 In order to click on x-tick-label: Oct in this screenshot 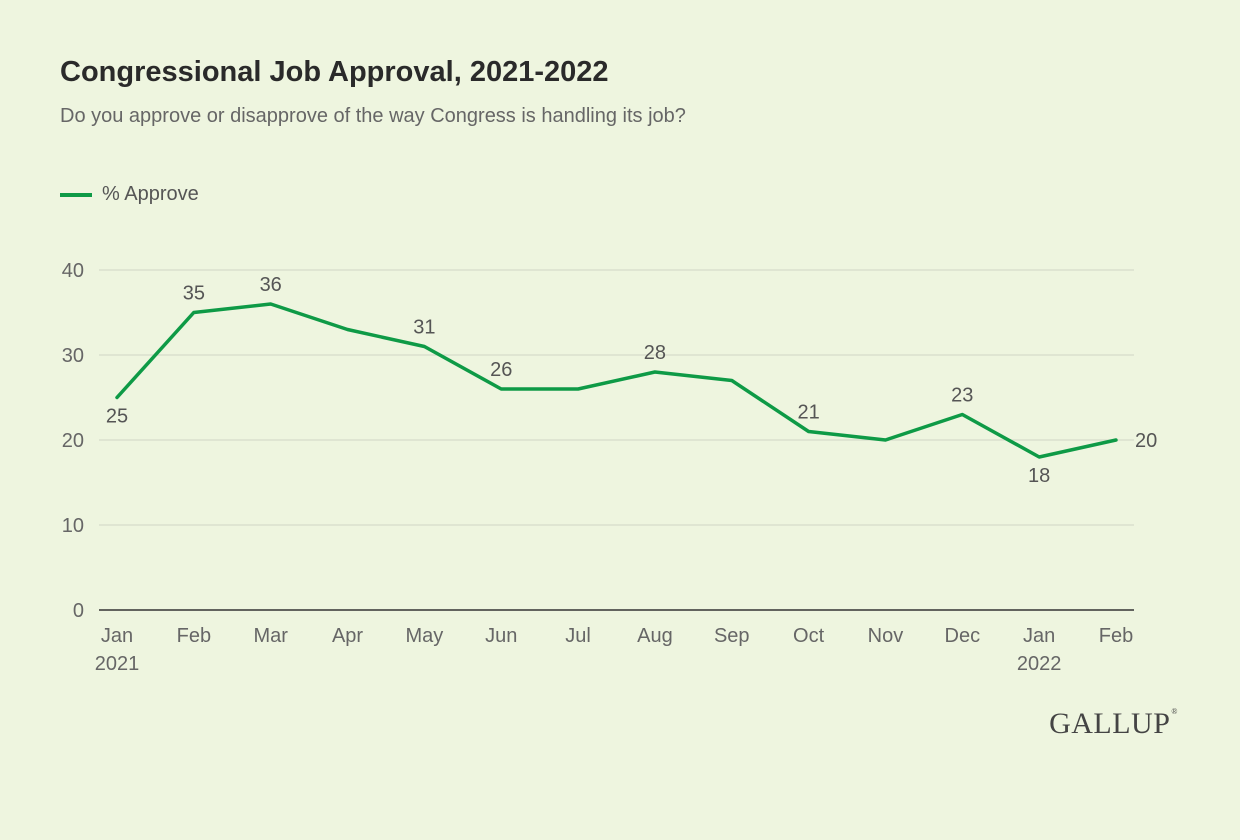, I will do `click(809, 636)`.